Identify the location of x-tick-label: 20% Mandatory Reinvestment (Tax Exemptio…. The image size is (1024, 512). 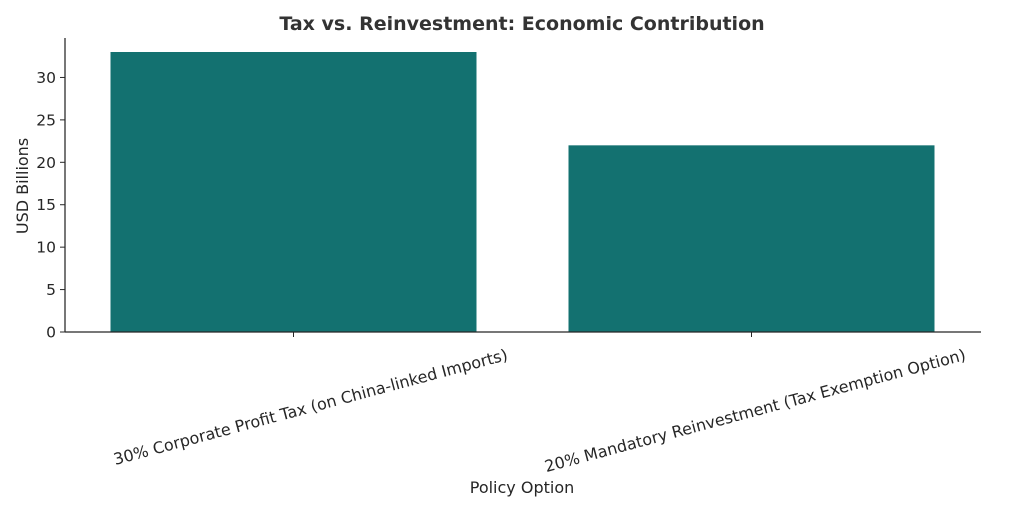
(755, 410).